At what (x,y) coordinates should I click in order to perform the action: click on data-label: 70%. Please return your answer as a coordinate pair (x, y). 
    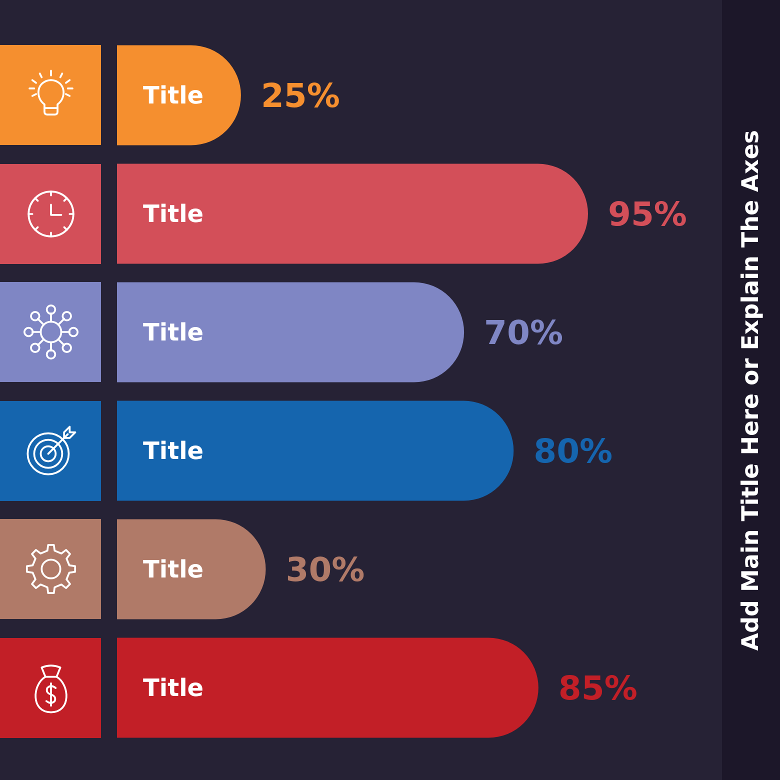
    Looking at the image, I should click on (524, 332).